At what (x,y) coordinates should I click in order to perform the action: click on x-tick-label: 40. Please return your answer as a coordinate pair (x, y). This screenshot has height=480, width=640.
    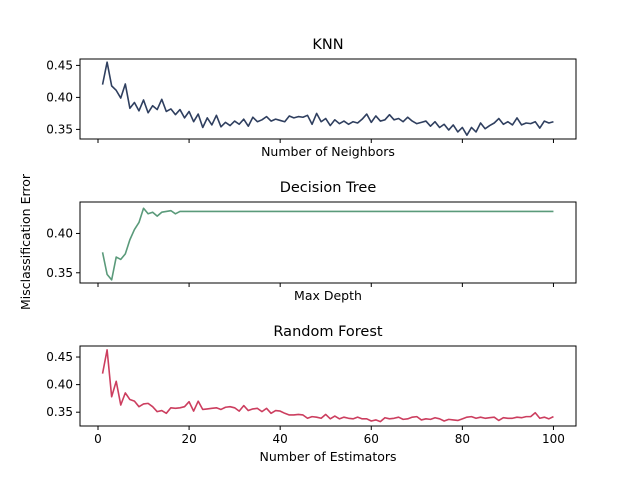
    Looking at the image, I should click on (280, 439).